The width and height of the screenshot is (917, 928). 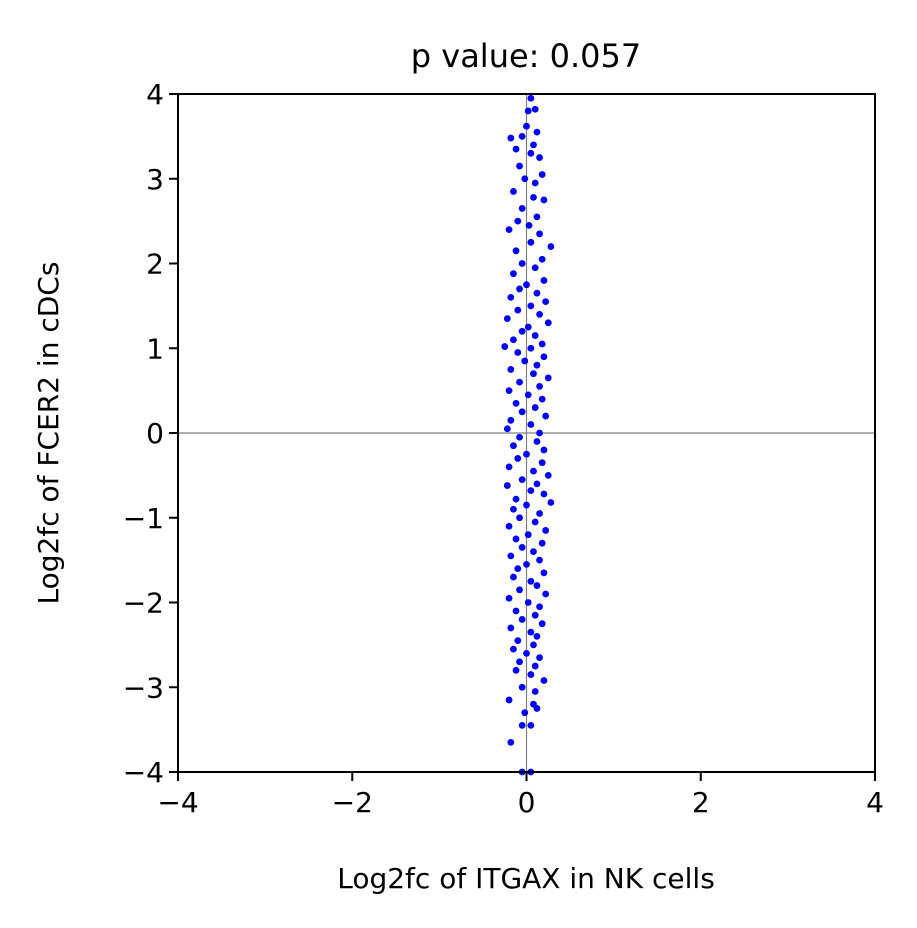 I want to click on chart-title: p value: 0.057, so click(x=526, y=56).